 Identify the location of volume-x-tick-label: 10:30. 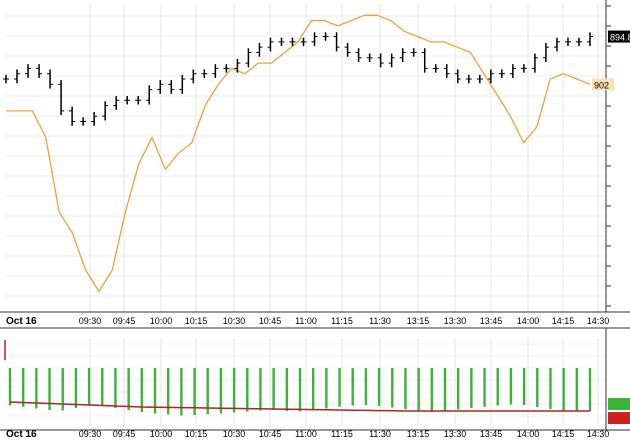
(234, 434).